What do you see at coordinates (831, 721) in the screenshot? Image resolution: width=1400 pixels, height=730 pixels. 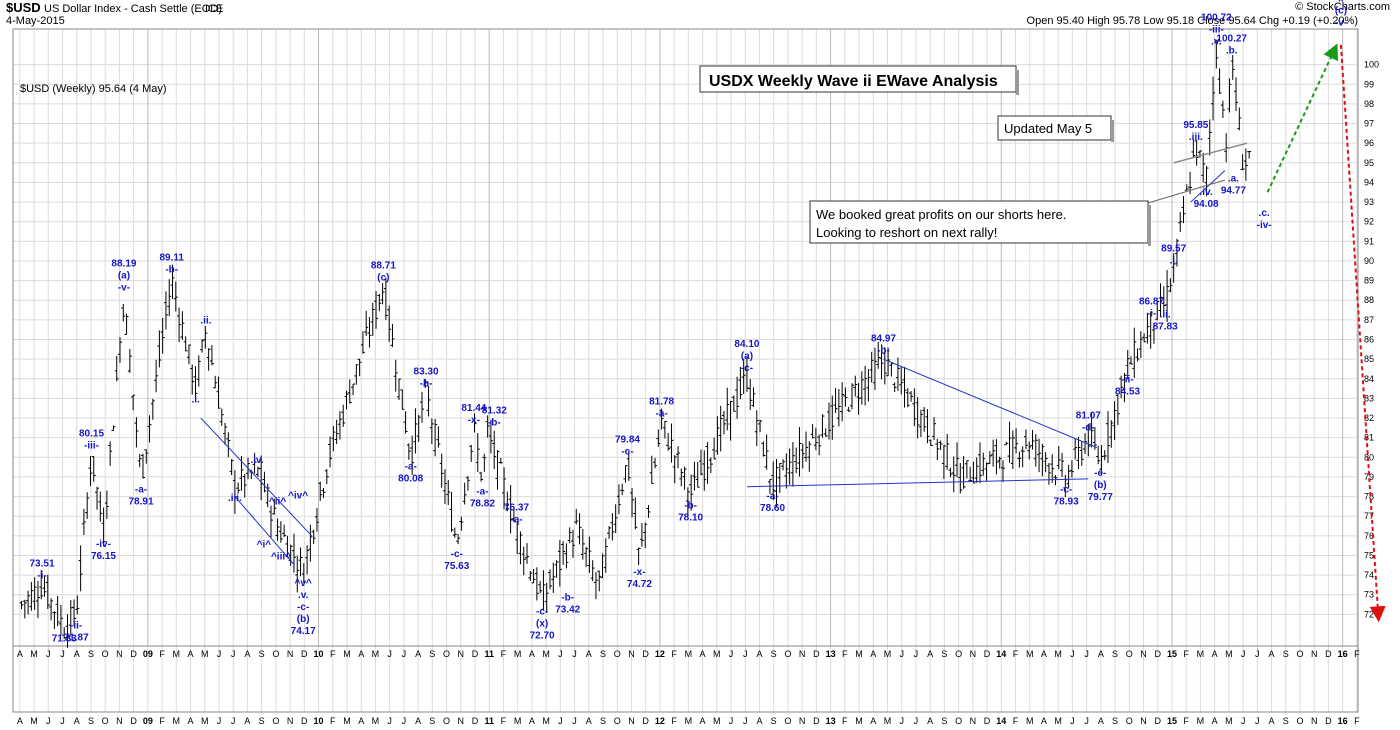 I see `time-tick-label-bottom: 13` at bounding box center [831, 721].